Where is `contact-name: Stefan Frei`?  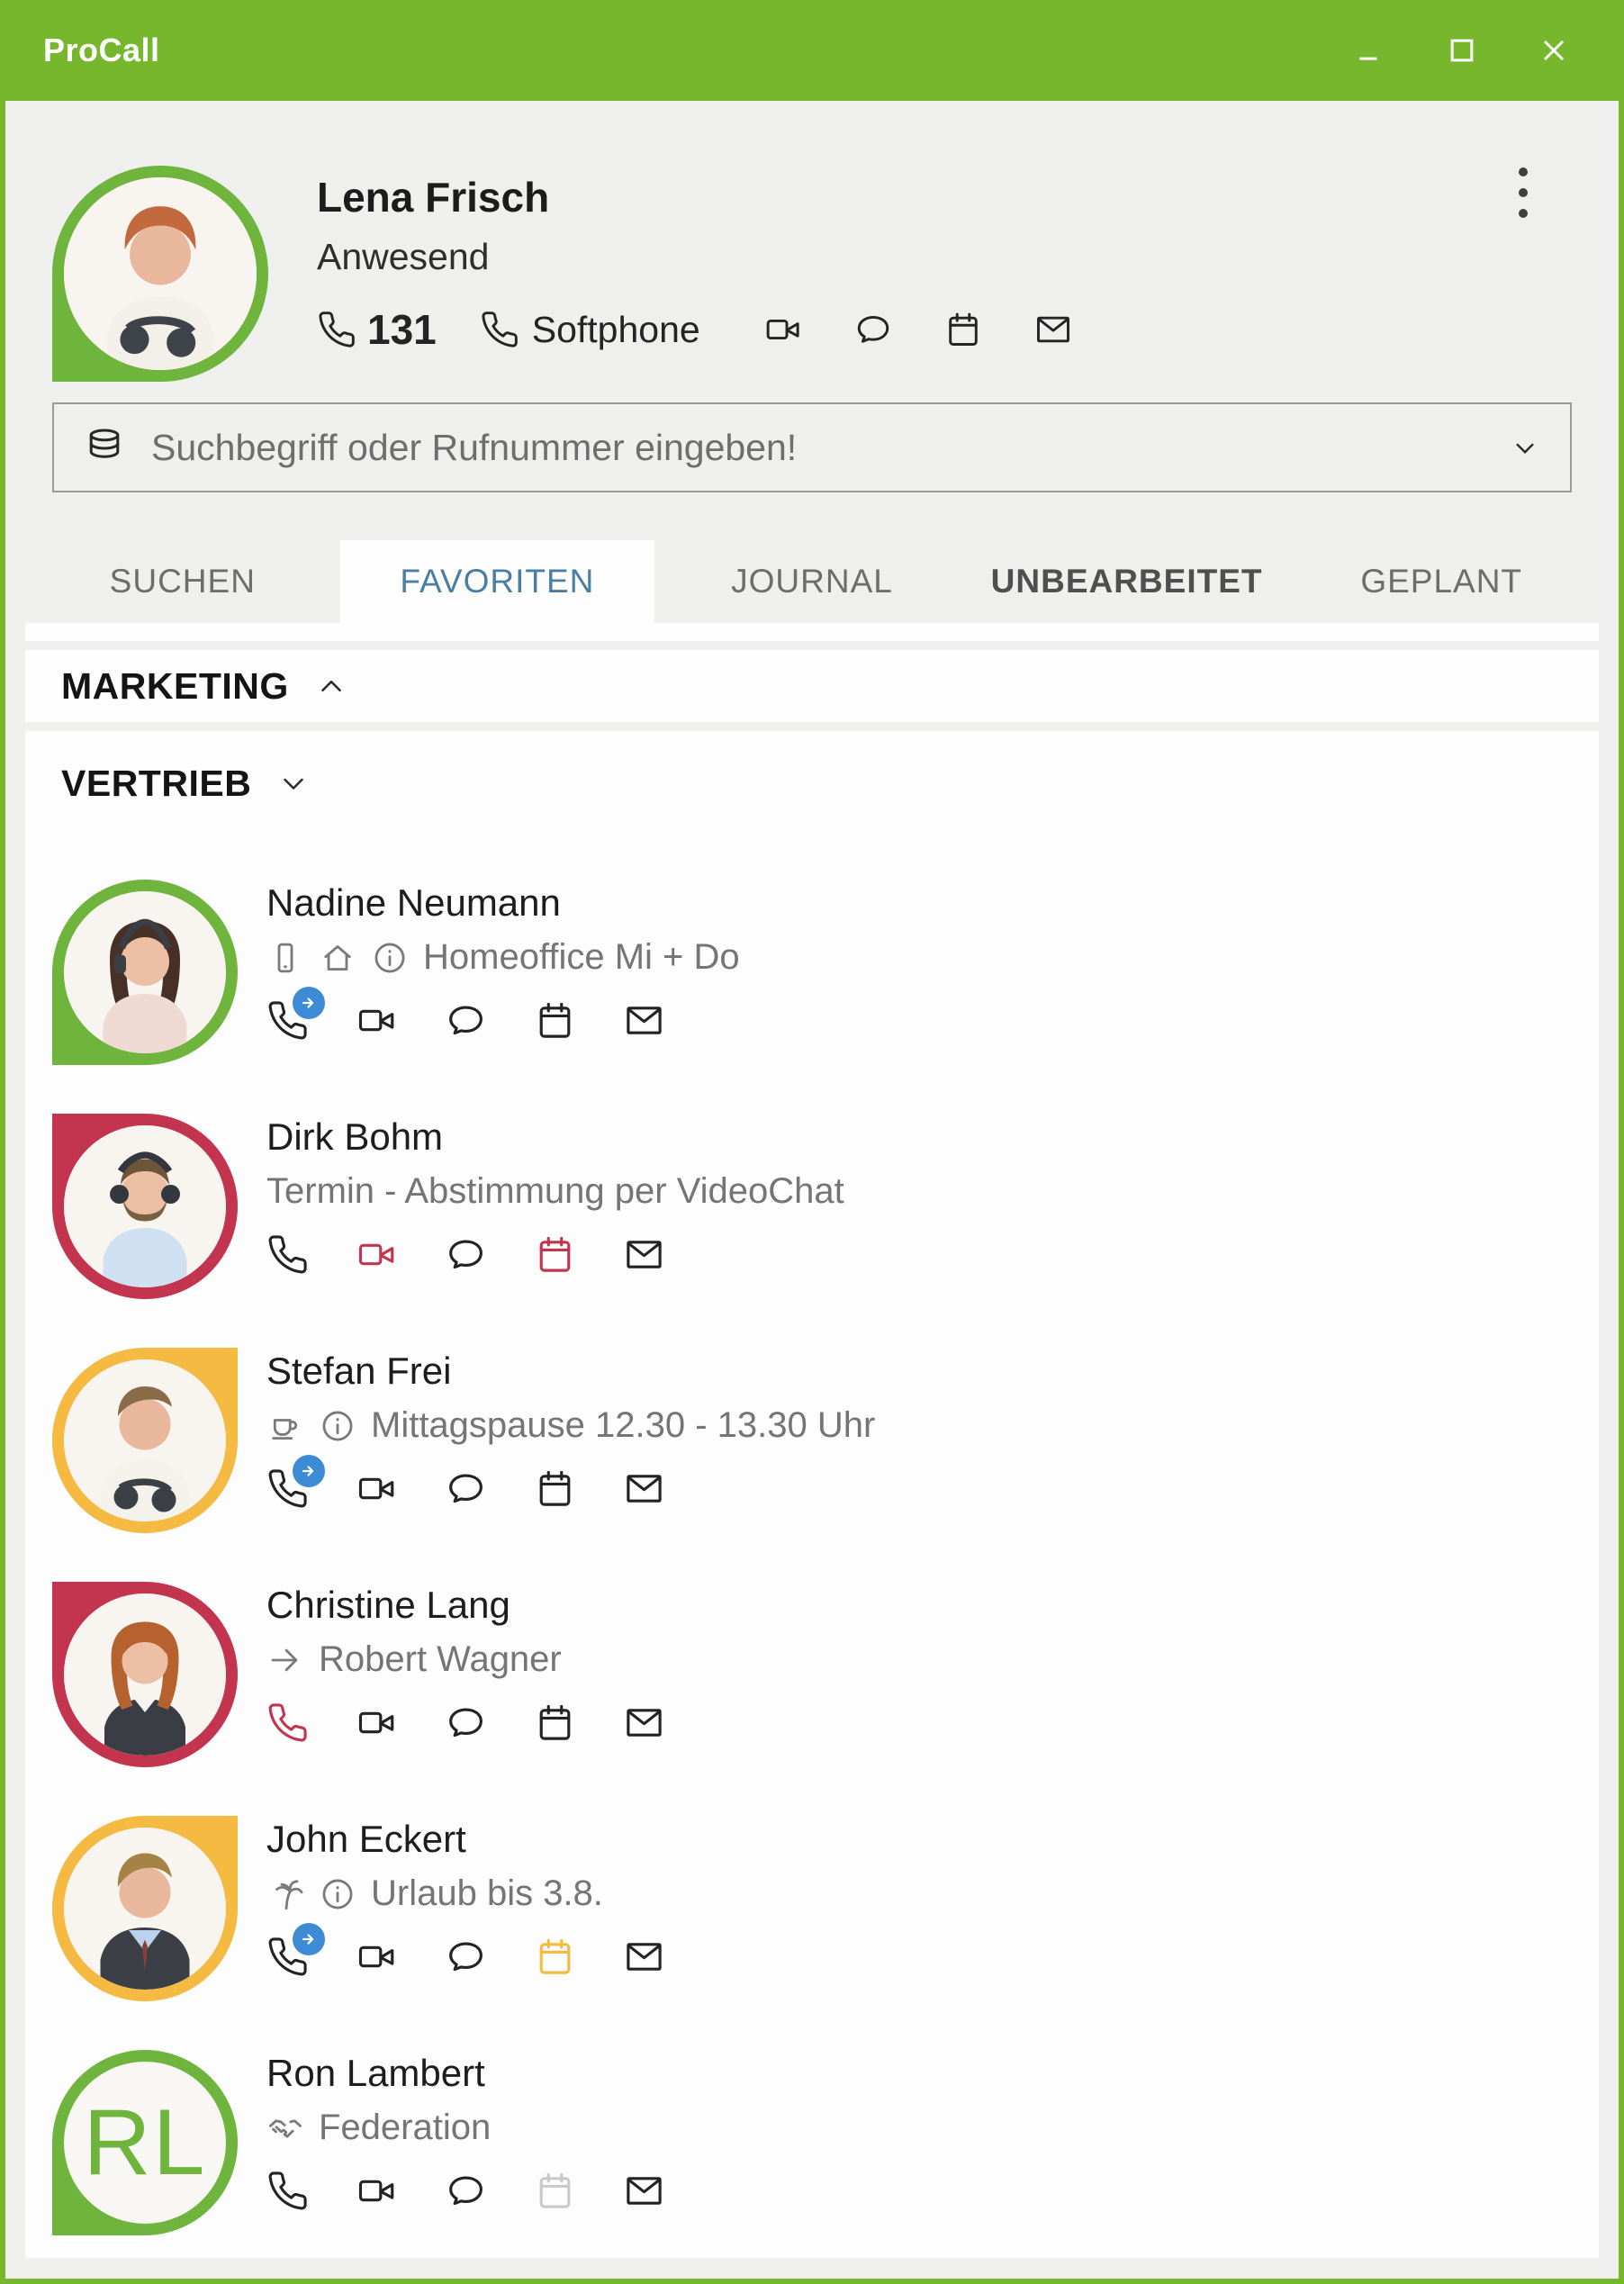
contact-name: Stefan Frei is located at coordinates (359, 1371).